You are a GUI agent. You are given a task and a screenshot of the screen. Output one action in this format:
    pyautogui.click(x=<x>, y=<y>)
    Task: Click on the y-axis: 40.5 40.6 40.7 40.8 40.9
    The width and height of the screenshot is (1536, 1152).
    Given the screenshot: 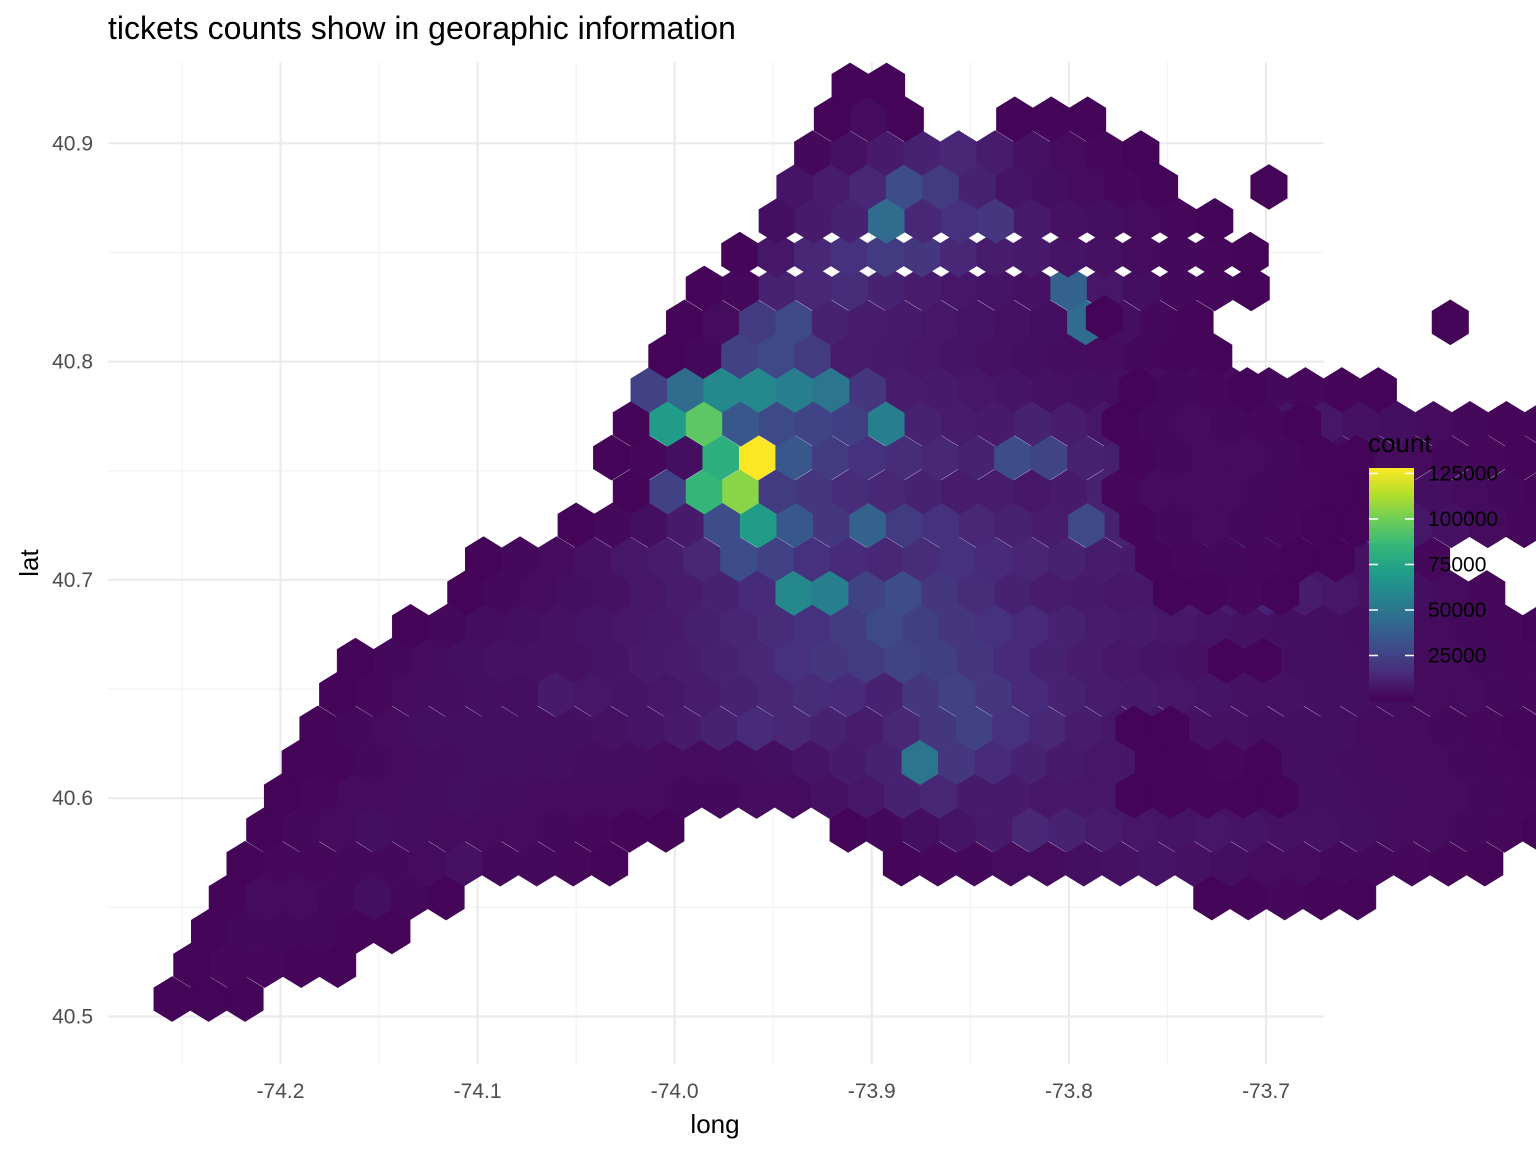 What is the action you would take?
    pyautogui.click(x=72, y=580)
    